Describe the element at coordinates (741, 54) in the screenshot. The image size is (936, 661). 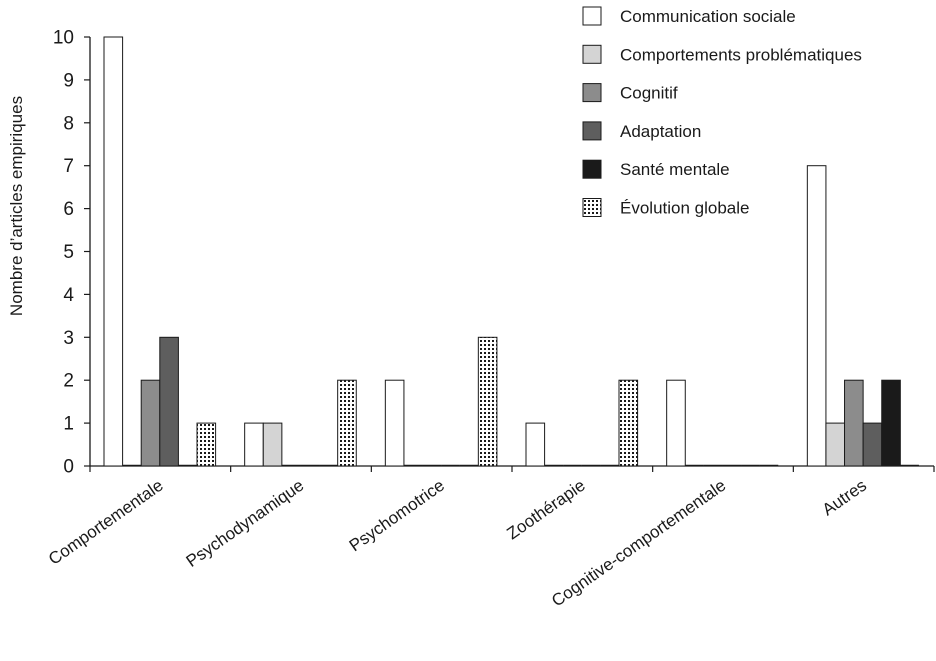
I see `legend-label: Comportements problématiques` at that location.